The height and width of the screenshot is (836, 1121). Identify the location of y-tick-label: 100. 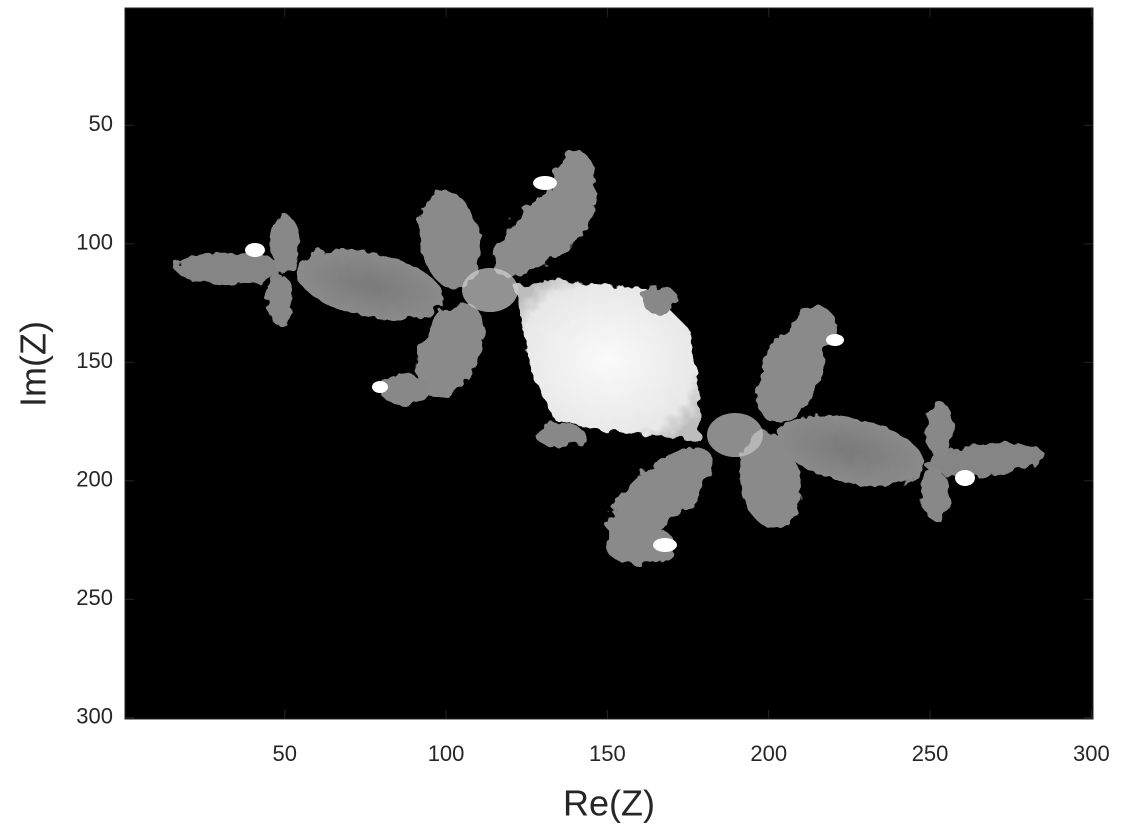
(94, 242).